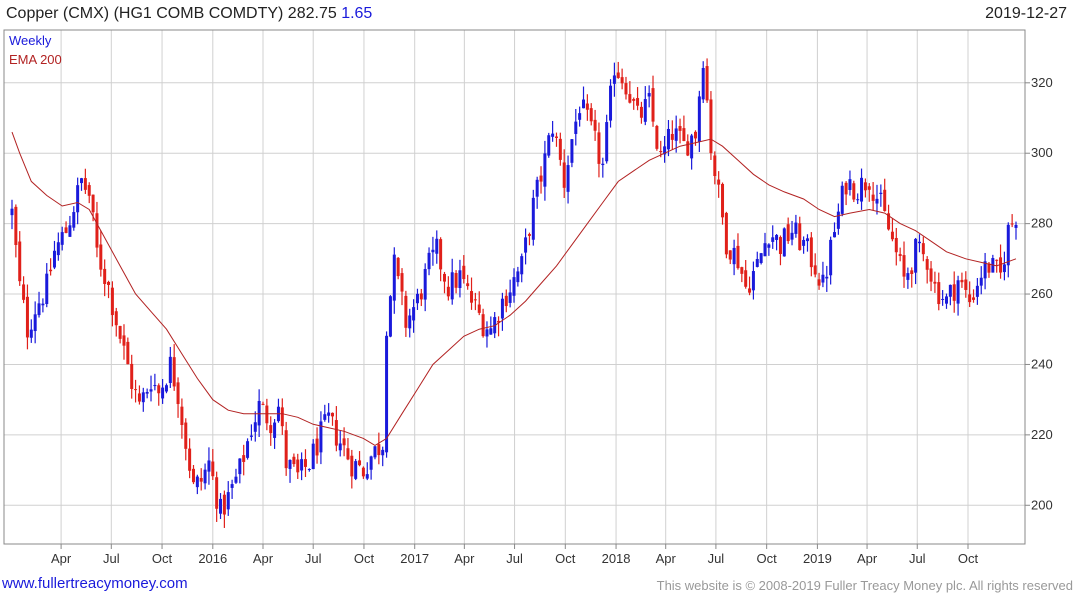 This screenshot has height=600, width=1075. Describe the element at coordinates (968, 558) in the screenshot. I see `x-tick-label: Oct` at that location.